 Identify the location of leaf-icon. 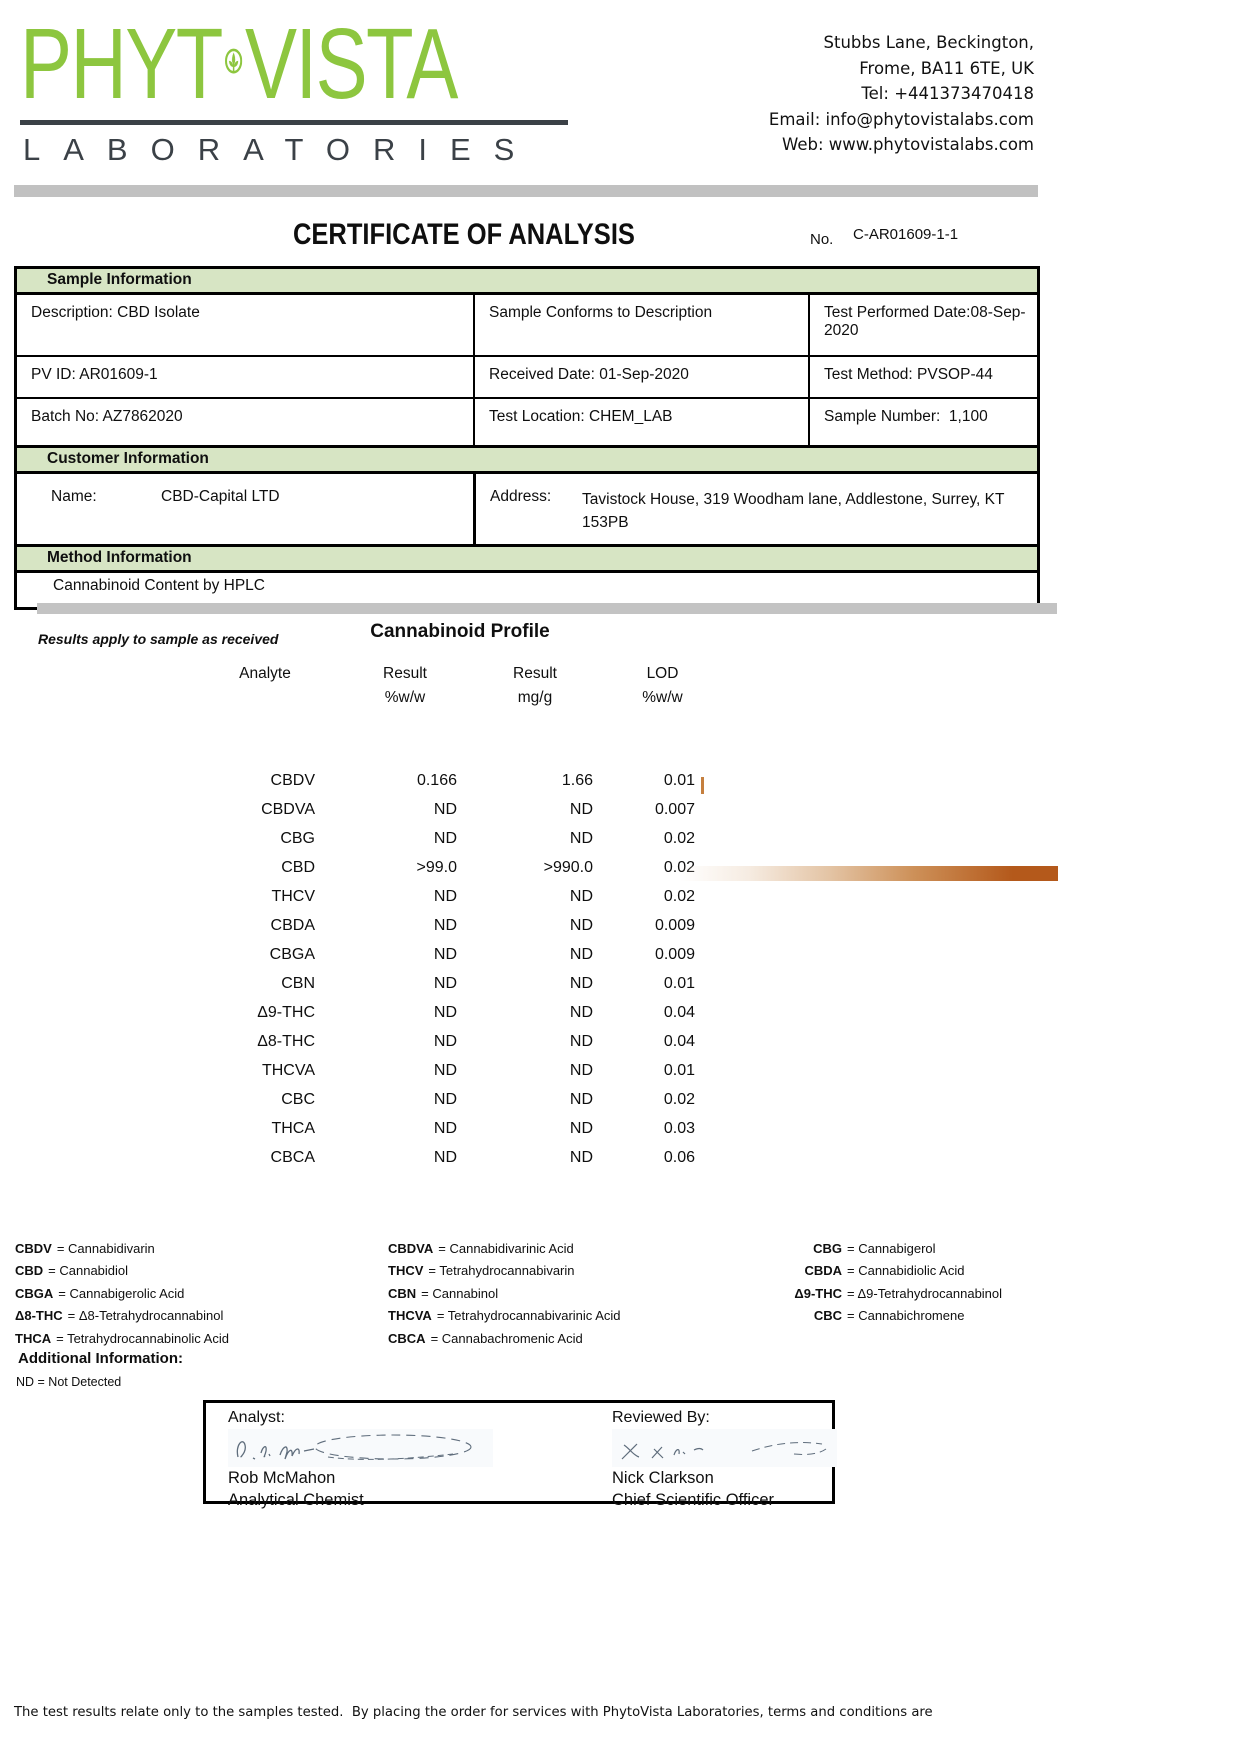
(233, 61).